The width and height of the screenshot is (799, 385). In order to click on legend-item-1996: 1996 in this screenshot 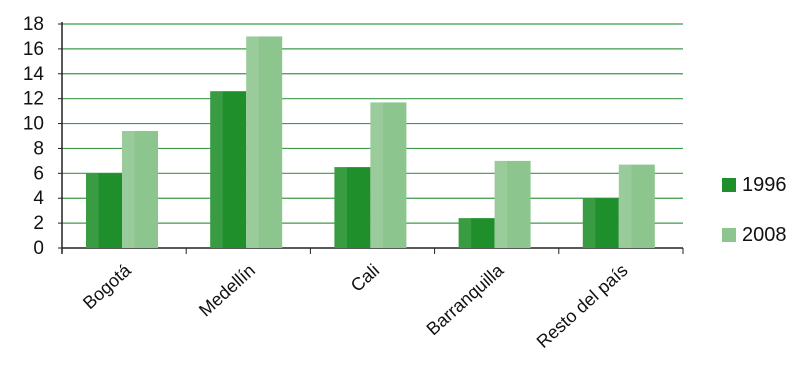, I will do `click(754, 185)`.